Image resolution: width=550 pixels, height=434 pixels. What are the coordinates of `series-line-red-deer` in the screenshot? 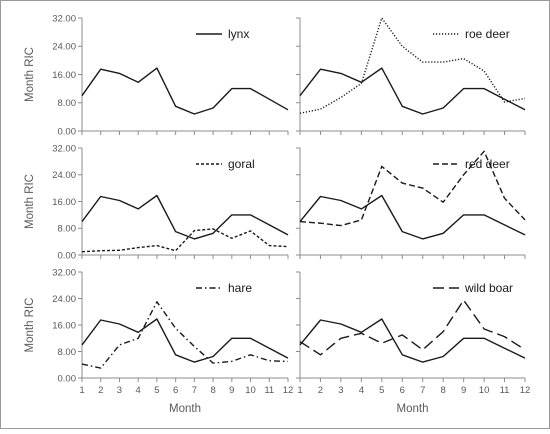 It's located at (412, 188).